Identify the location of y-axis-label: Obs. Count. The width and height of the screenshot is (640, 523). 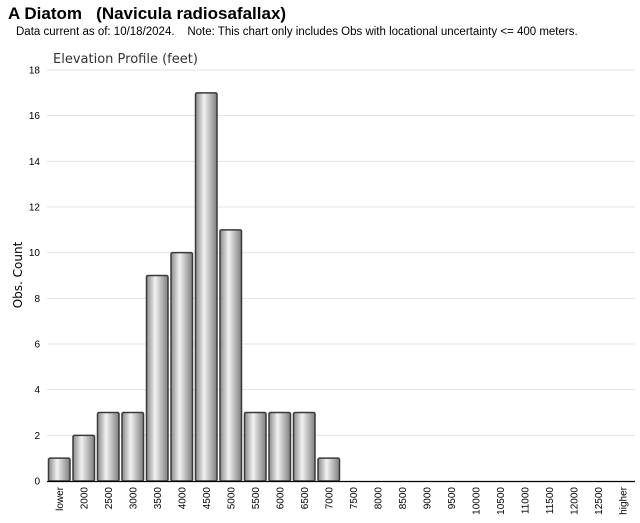
(18, 274).